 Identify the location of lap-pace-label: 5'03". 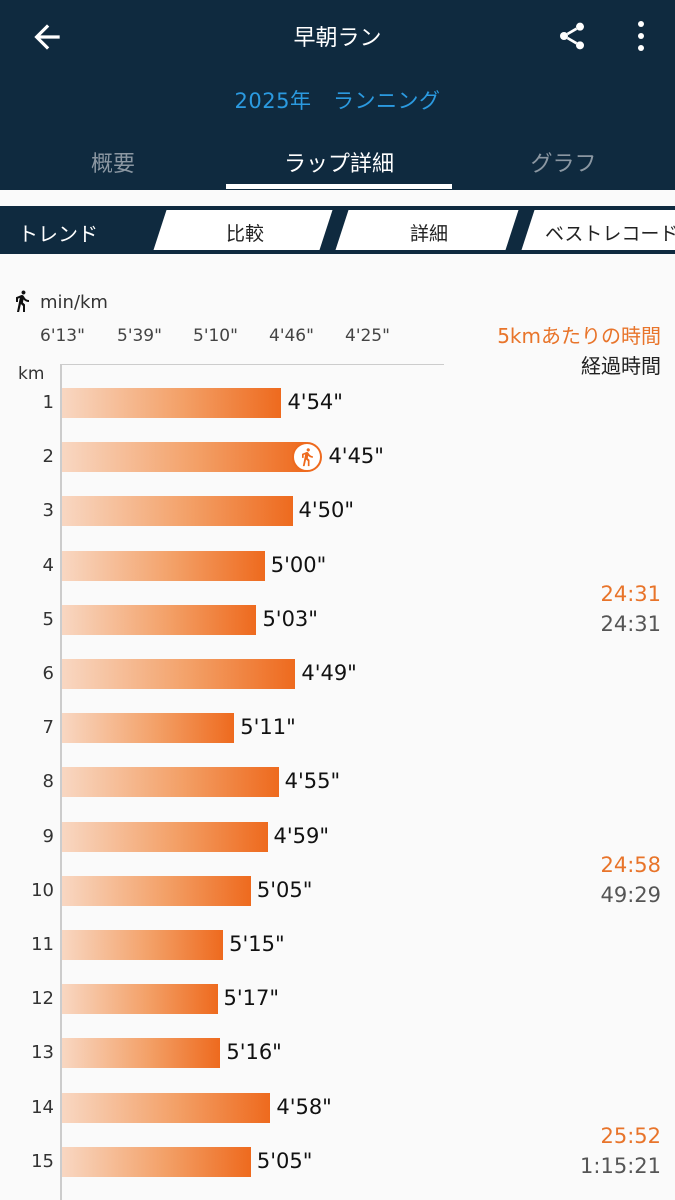
(290, 618).